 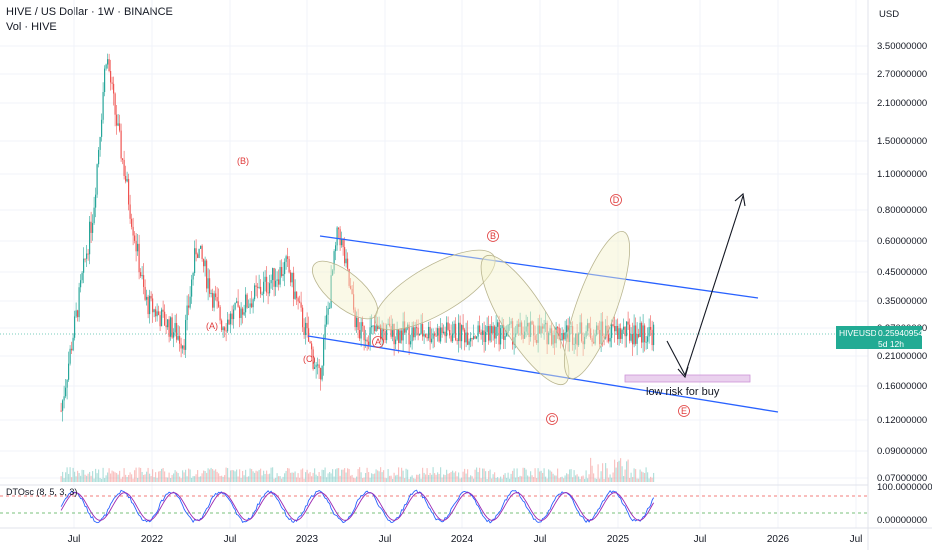 What do you see at coordinates (41, 492) in the screenshot?
I see `oscillator-legend: DTOsc (8, 5, 3, 3)` at bounding box center [41, 492].